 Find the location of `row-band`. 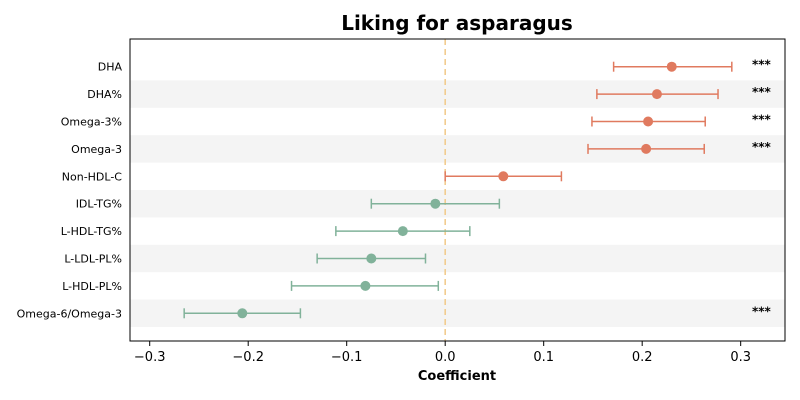

row-band is located at coordinates (457, 258).